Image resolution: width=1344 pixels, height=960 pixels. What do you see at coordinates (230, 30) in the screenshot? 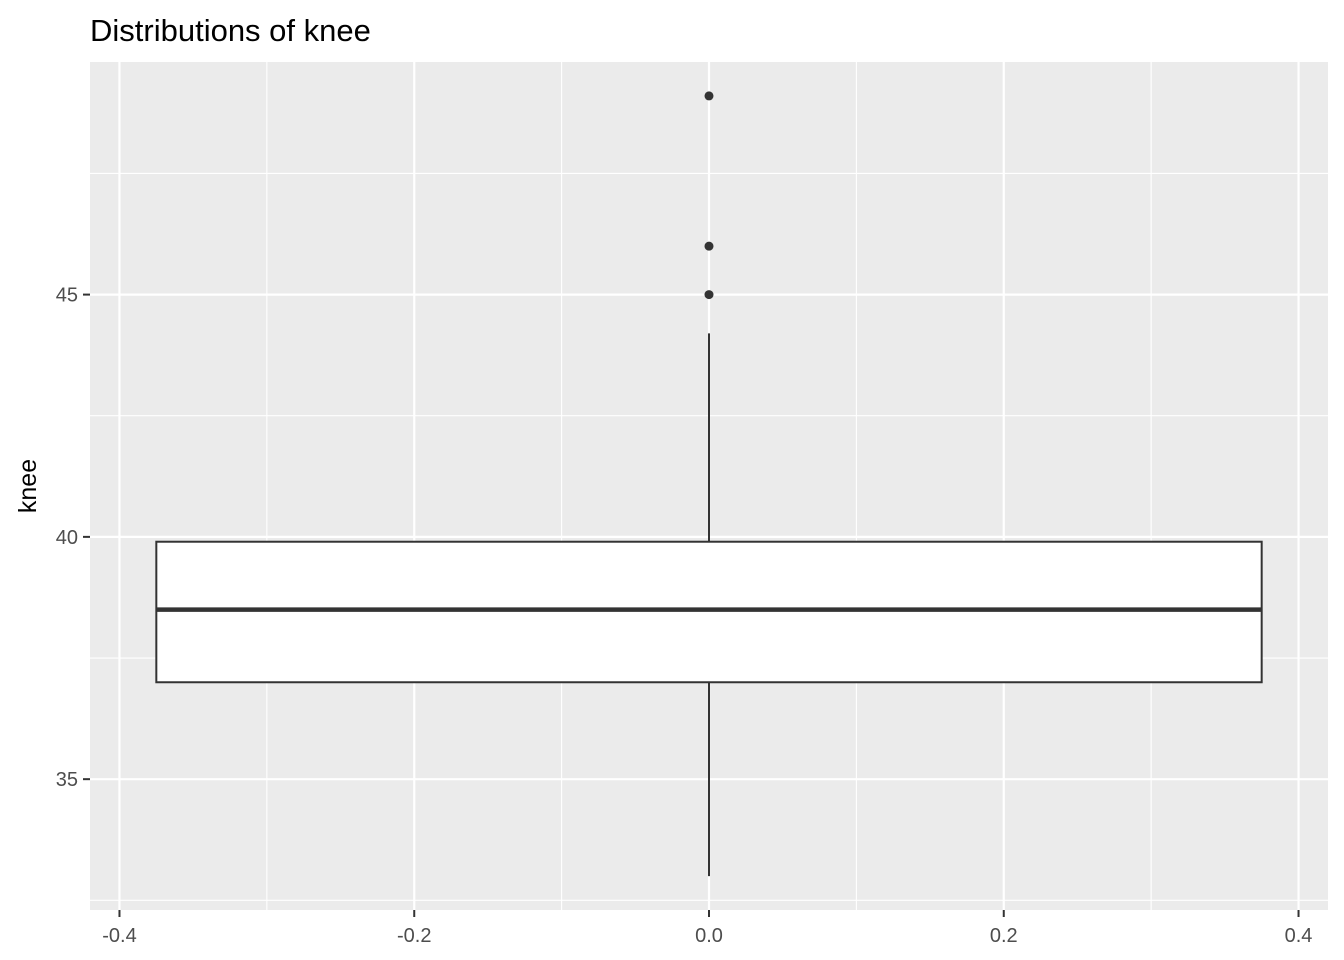
I see `chart-title: Distributions of knee` at bounding box center [230, 30].